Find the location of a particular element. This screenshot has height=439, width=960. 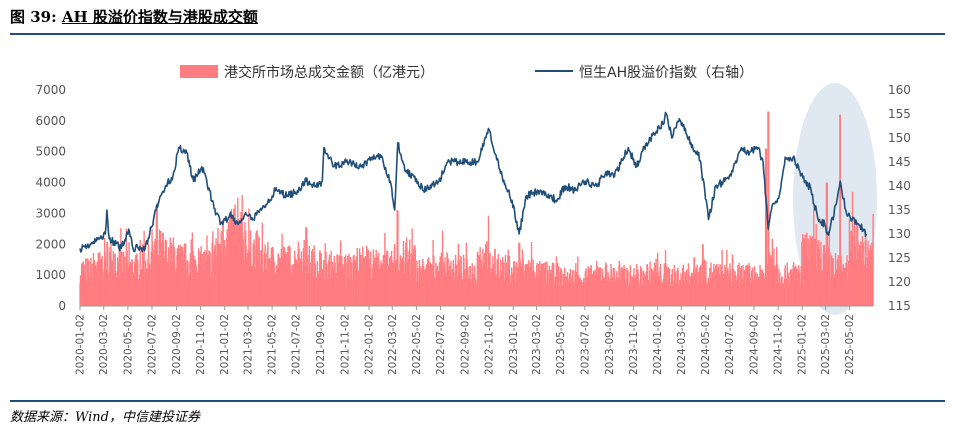

figure-number: 图 39: is located at coordinates (33, 17).